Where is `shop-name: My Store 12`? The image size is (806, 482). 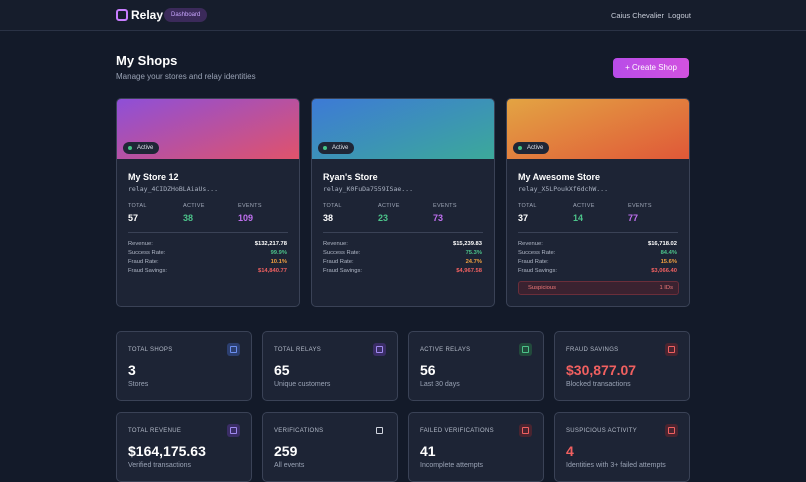 shop-name: My Store 12 is located at coordinates (153, 177).